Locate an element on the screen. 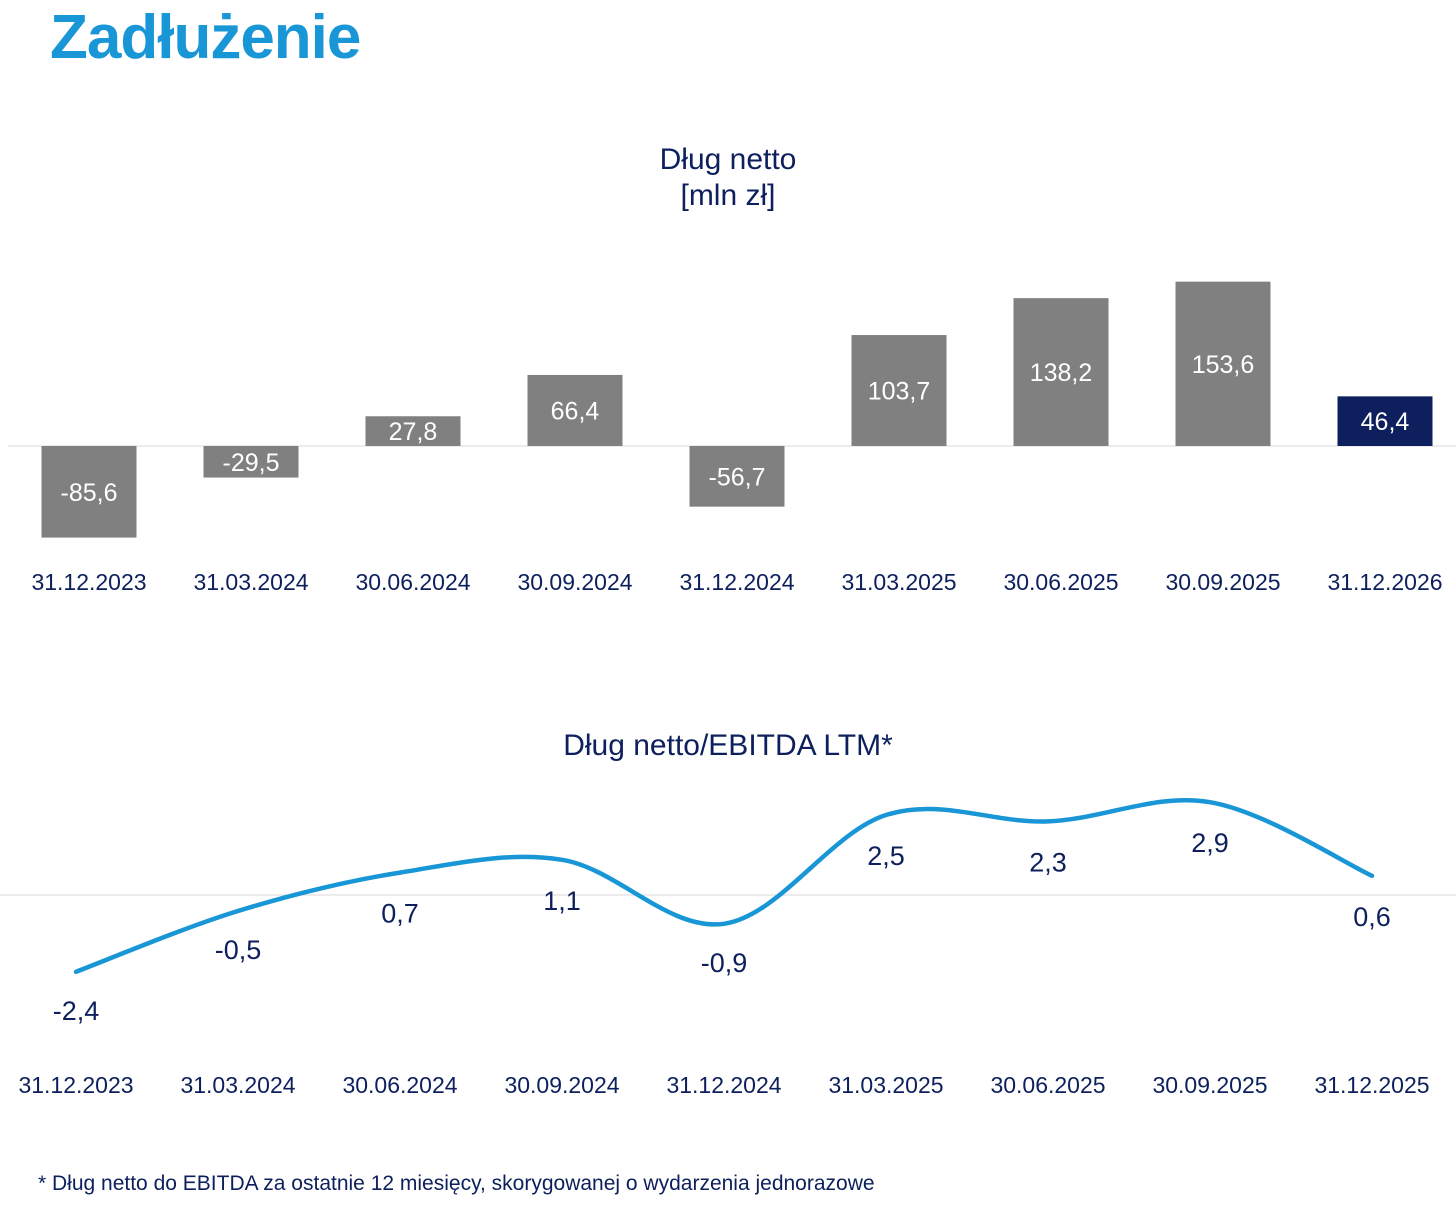 The image size is (1456, 1222). chart-net-debt-title-block: Dług netto [mln zł] is located at coordinates (728, 178).